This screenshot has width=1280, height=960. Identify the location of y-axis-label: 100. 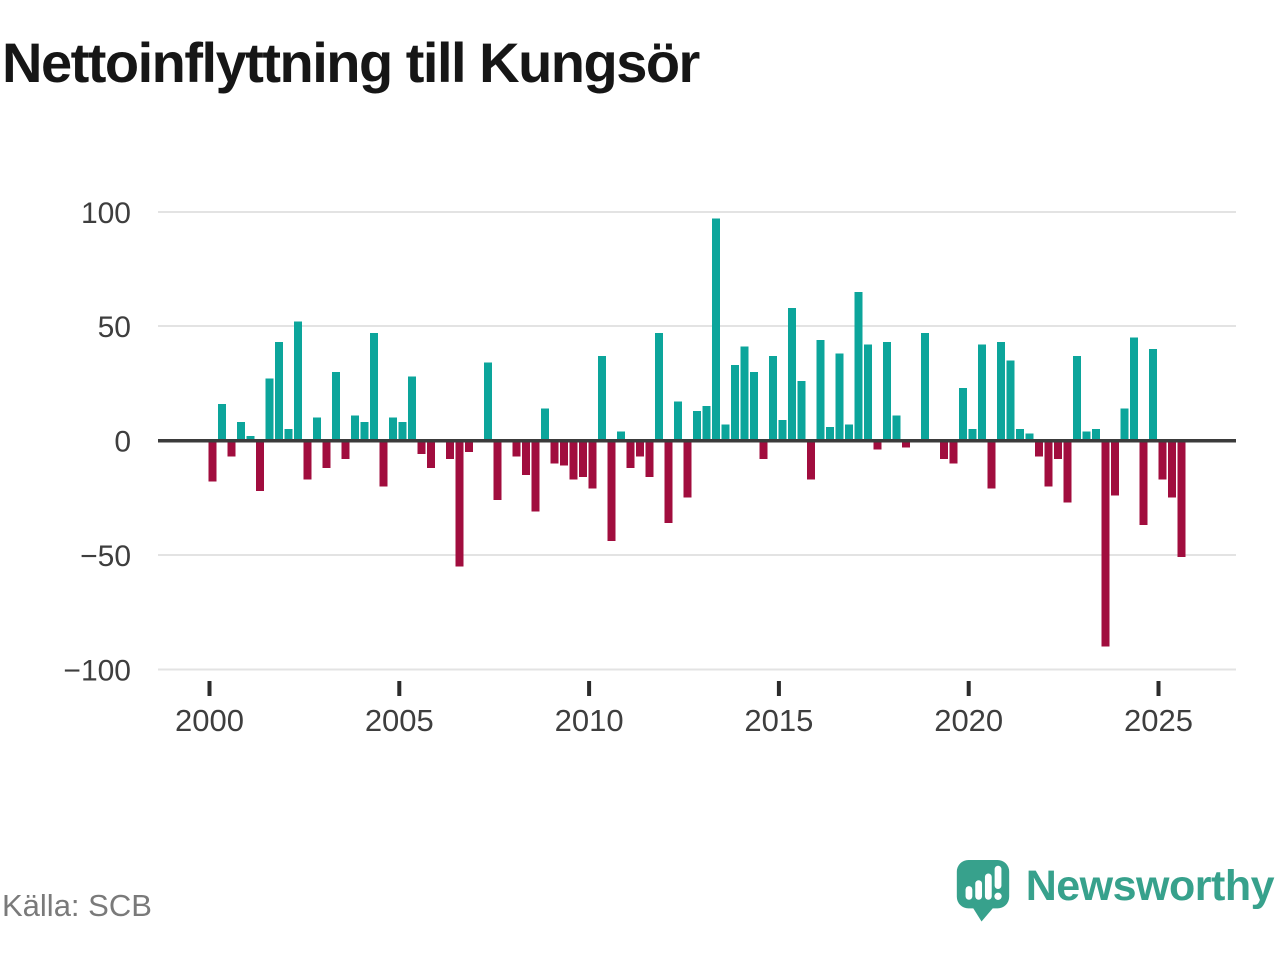
(106, 213).